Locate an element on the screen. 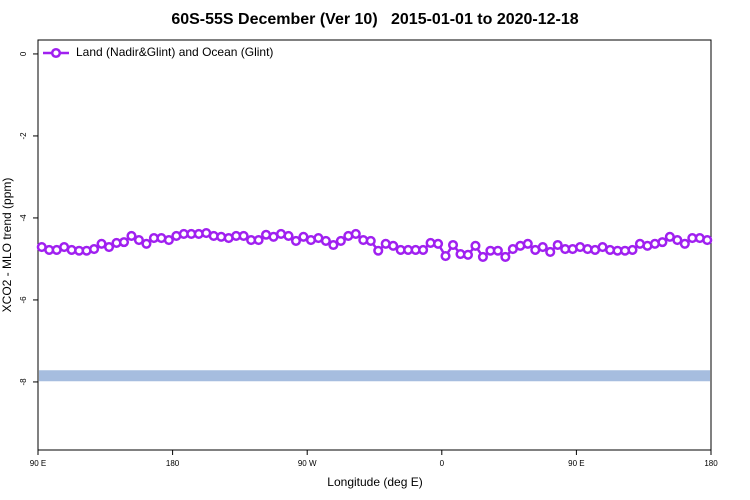 Image resolution: width=750 pixels, height=500 pixels. y-tick-label: -8 is located at coordinates (23, 382).